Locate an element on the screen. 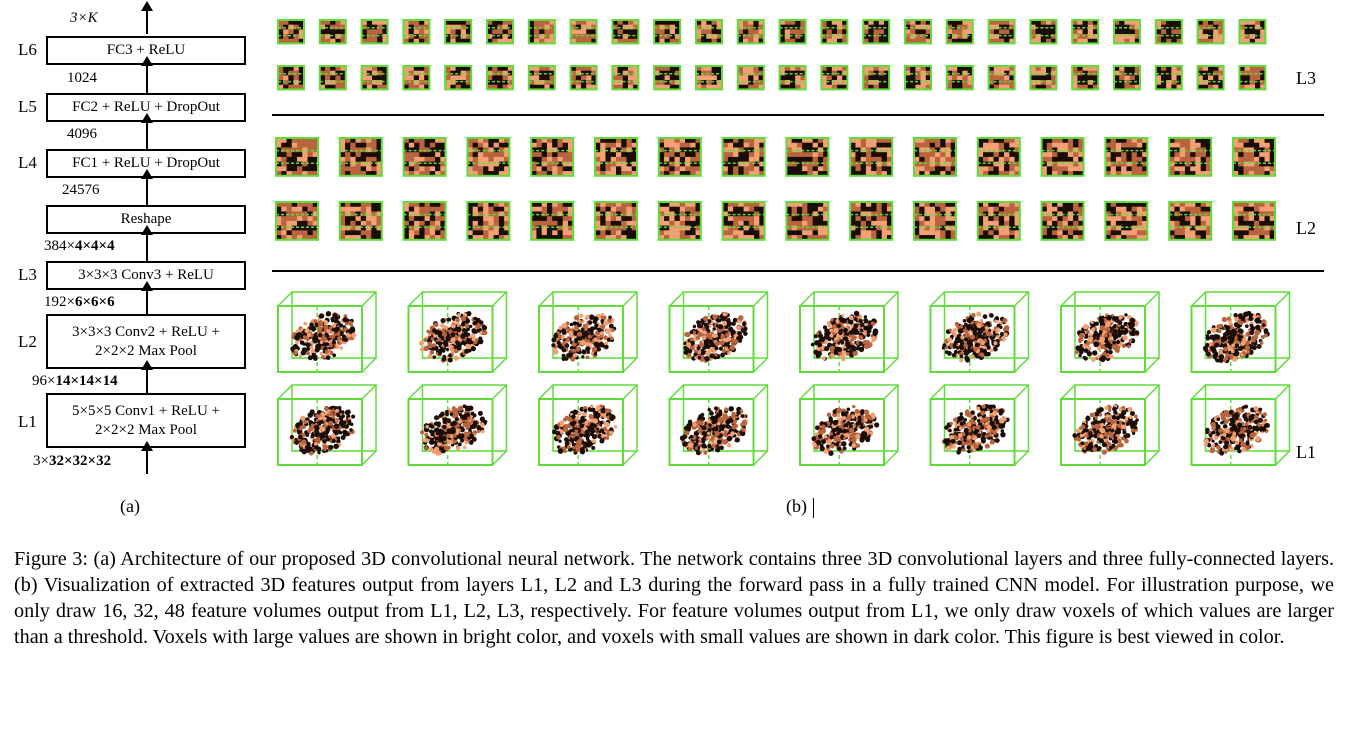  layer-tag-l5: L5 is located at coordinates (27, 106).